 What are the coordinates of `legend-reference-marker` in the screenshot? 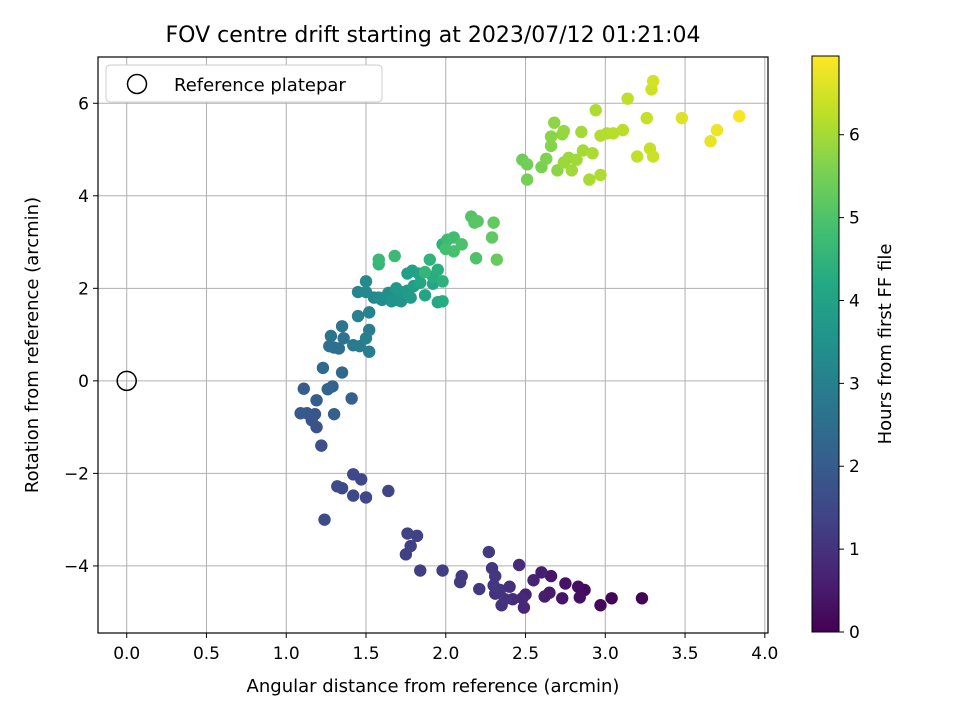 It's located at (137, 84).